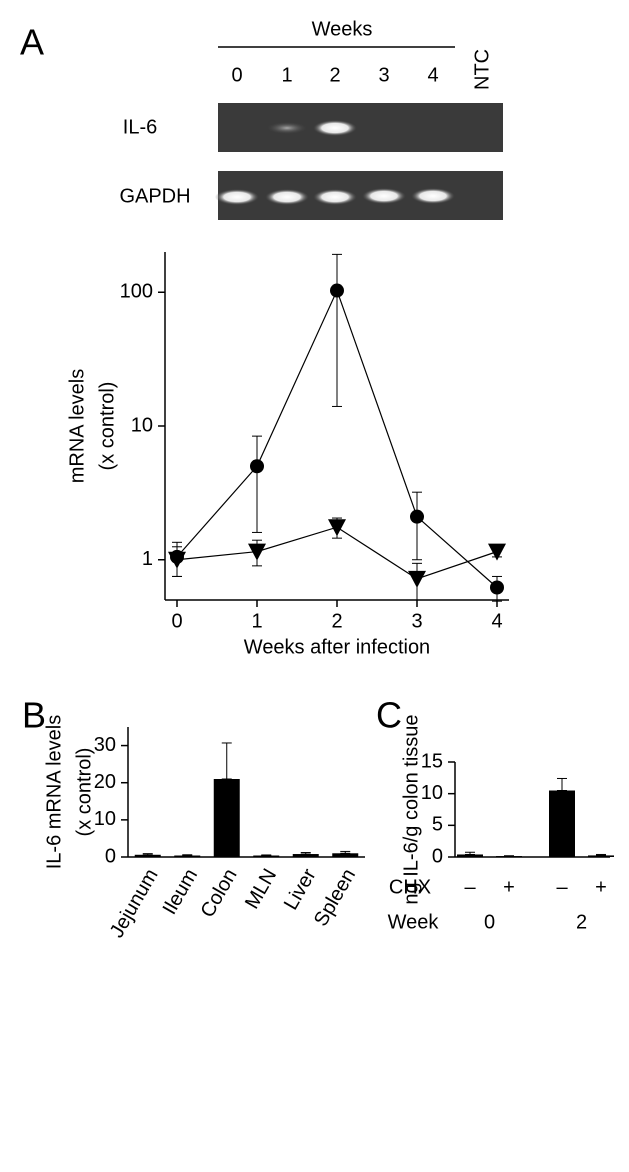 This screenshot has width=629, height=1172. Describe the element at coordinates (286, 75) in the screenshot. I see `lane-label: 1` at that location.